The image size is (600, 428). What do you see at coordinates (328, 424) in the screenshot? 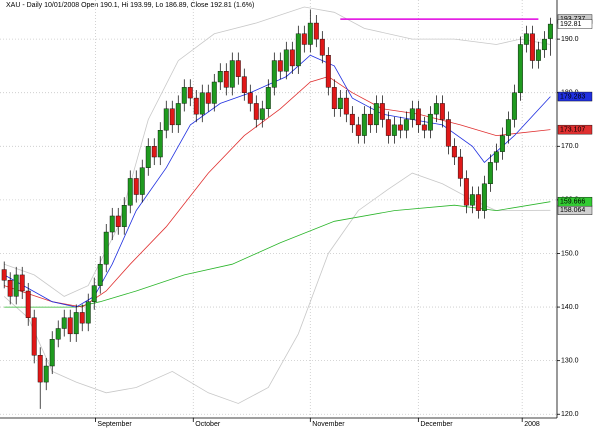
I see `x-tick-label: November` at bounding box center [328, 424].